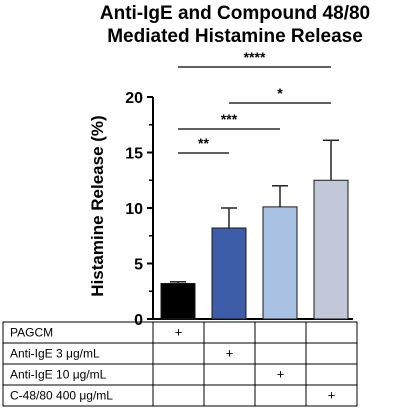 This screenshot has height=409, width=408. Describe the element at coordinates (134, 154) in the screenshot. I see `y-tick-label: 15` at that location.